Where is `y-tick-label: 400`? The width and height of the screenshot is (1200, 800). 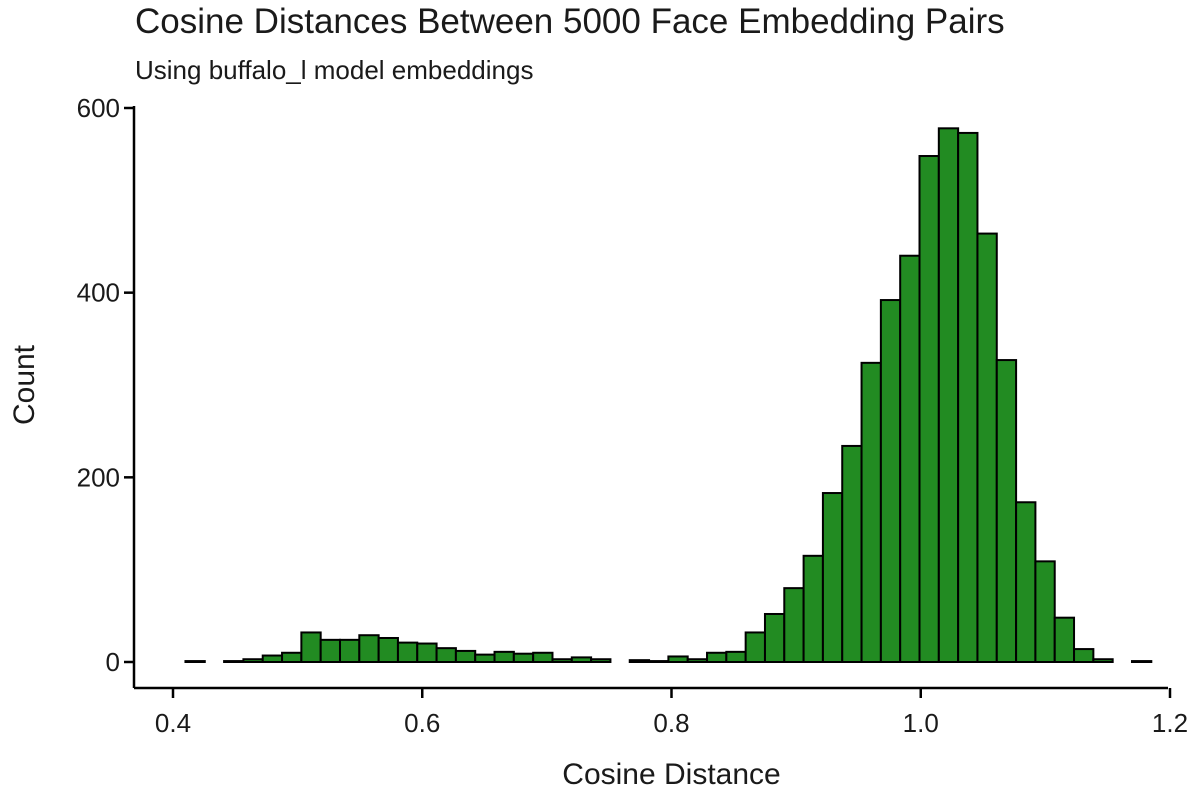
y-tick-label: 400 is located at coordinates (98, 293).